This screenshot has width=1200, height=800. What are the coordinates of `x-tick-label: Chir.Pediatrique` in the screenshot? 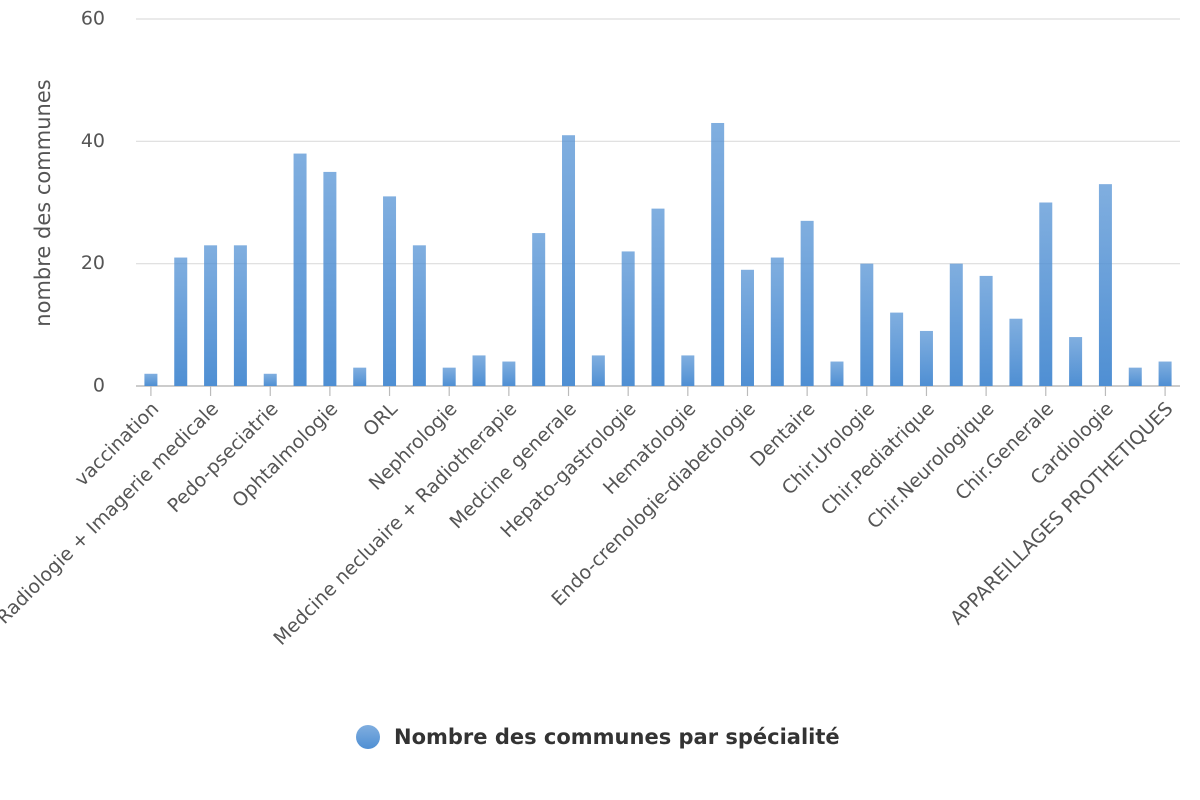 It's located at (878, 459).